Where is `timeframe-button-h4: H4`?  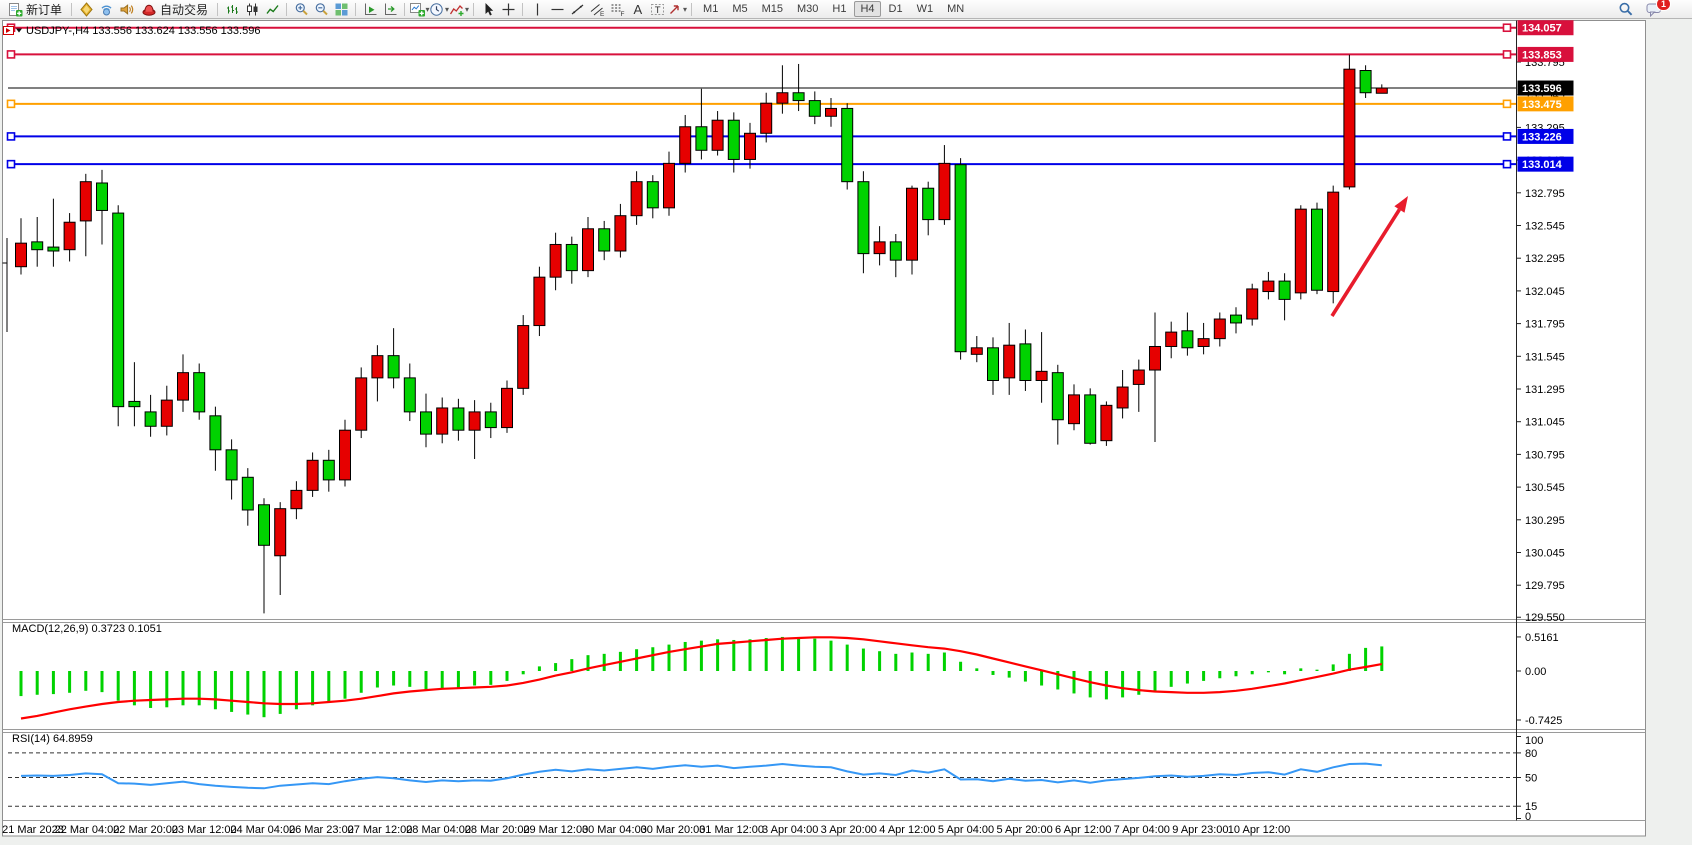 timeframe-button-h4: H4 is located at coordinates (867, 9).